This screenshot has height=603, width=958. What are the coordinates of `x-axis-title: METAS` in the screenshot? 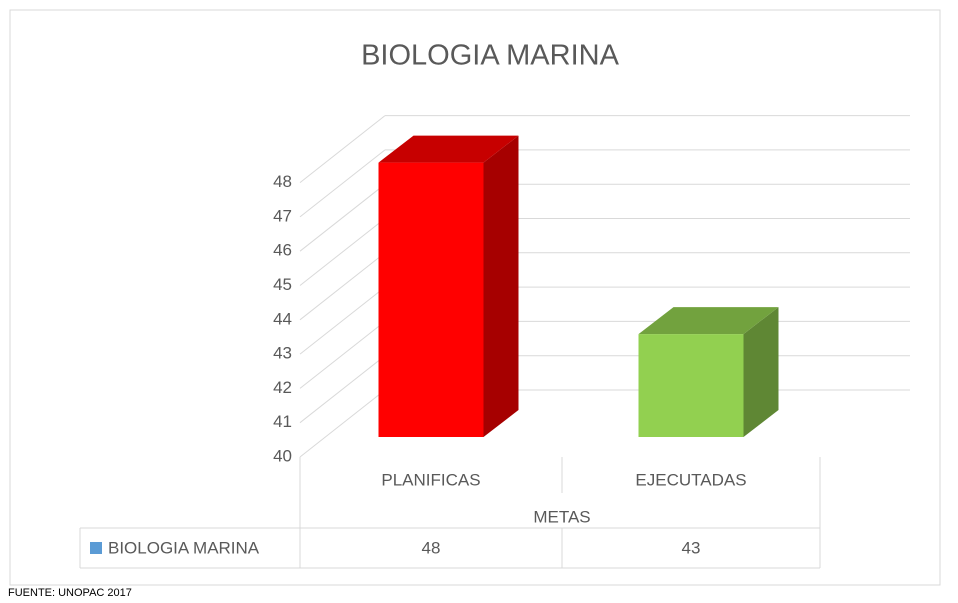 It's located at (561, 516).